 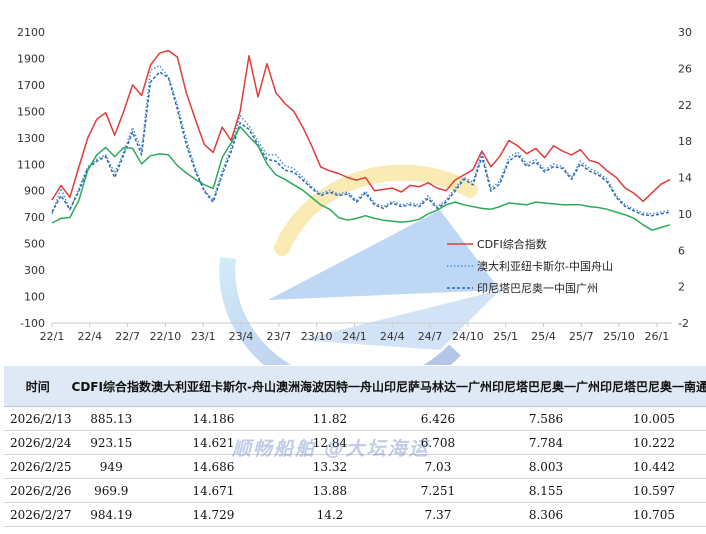 I want to click on table-header: 时间, so click(x=38, y=386).